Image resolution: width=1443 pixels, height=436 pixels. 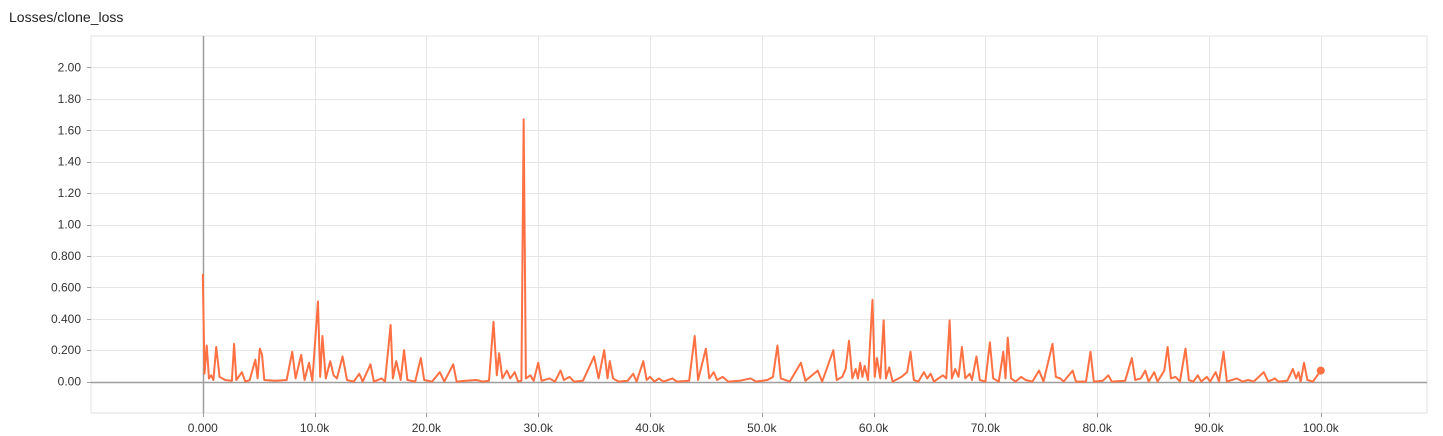 What do you see at coordinates (70, 130) in the screenshot?
I see `y-tick-label: 1.60` at bounding box center [70, 130].